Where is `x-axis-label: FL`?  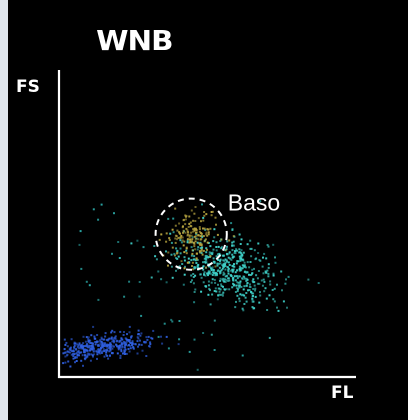 x-axis-label: FL is located at coordinates (342, 393).